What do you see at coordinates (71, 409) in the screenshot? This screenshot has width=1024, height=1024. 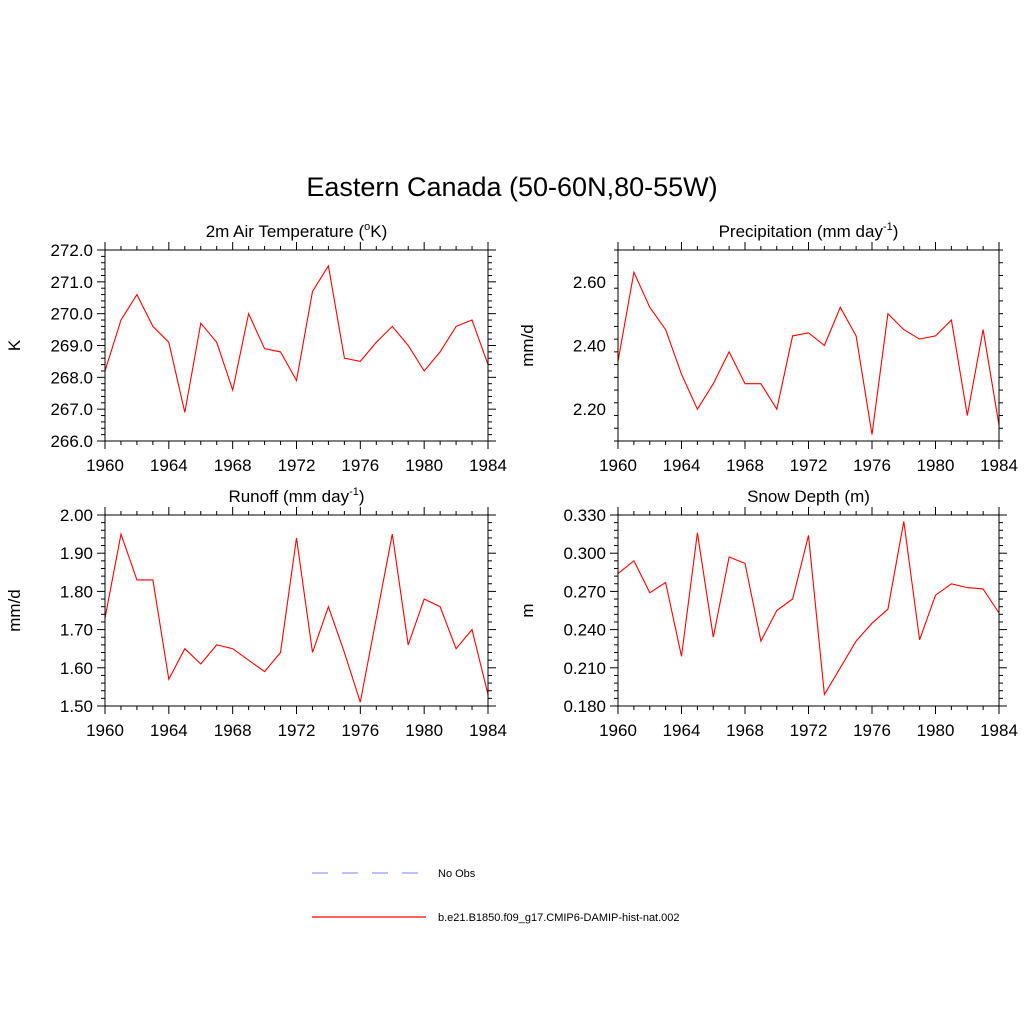 I see `y-tick-label: 267.0` at bounding box center [71, 409].